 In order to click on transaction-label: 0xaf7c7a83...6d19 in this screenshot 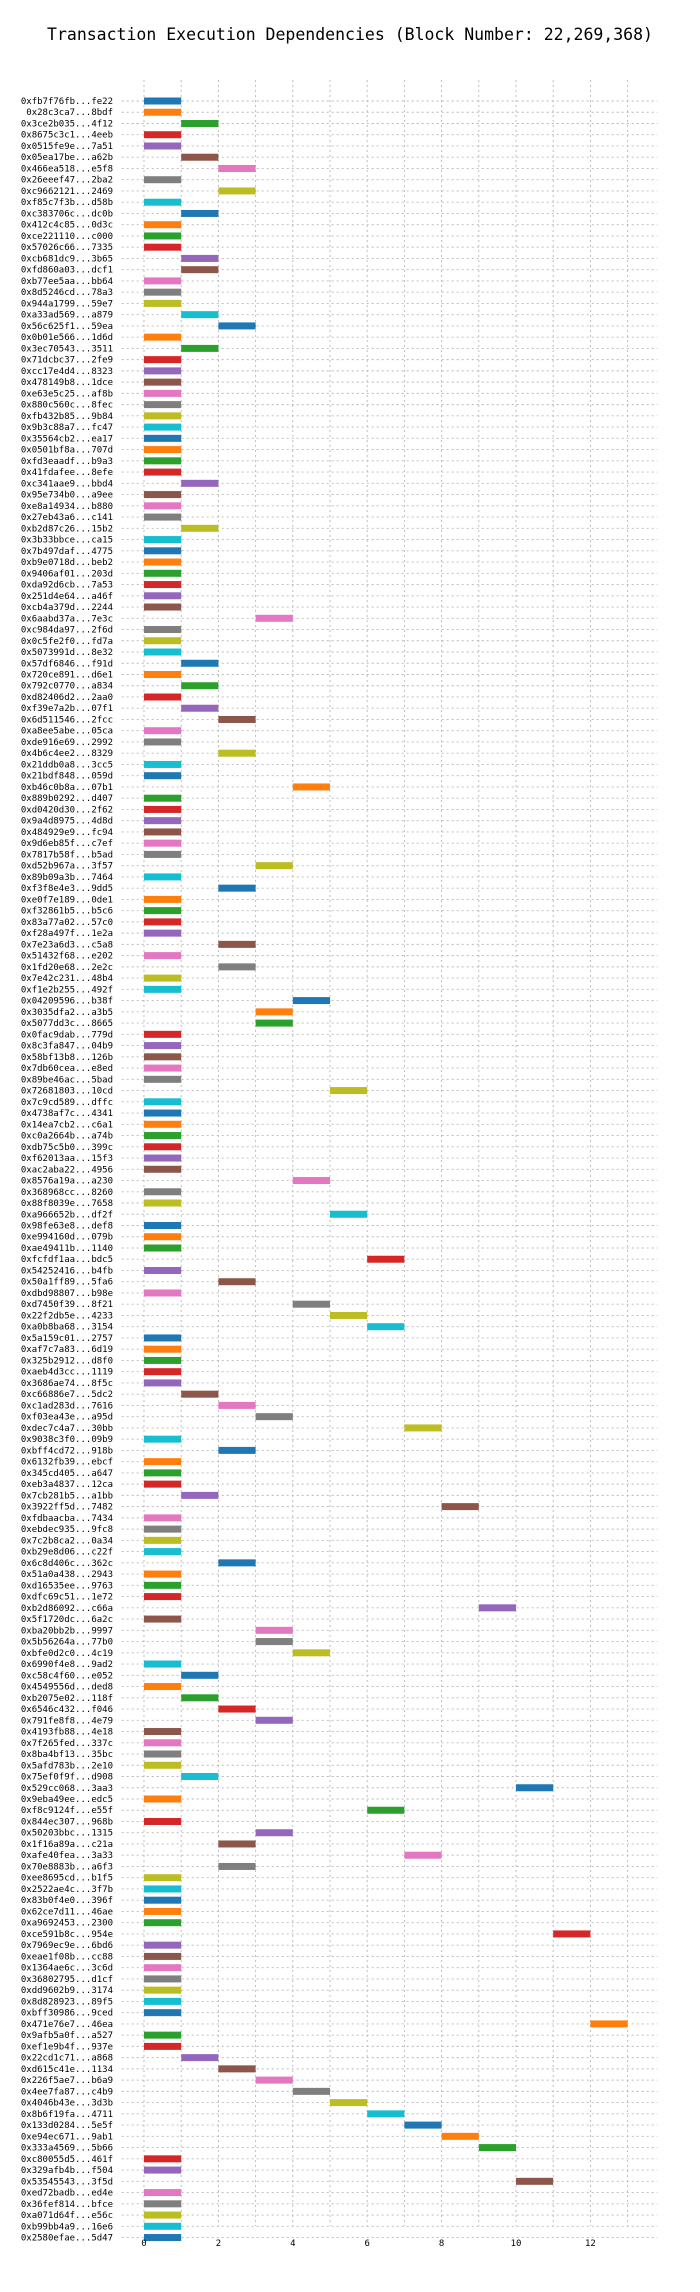, I will do `click(67, 1350)`.